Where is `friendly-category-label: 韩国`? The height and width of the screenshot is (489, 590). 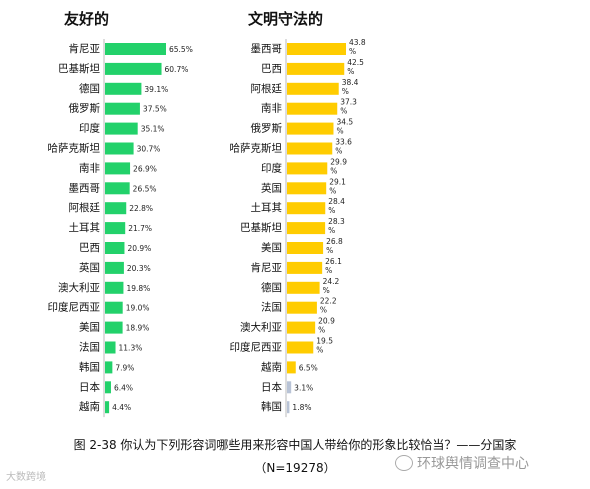
friendly-category-label: 韩国 is located at coordinates (89, 366).